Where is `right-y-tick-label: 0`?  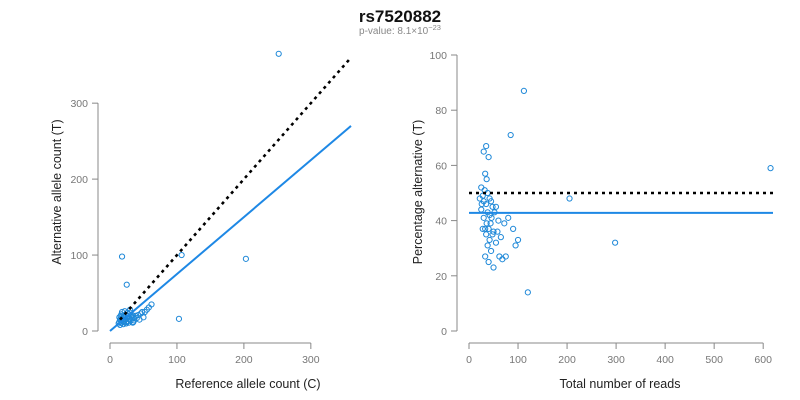
right-y-tick-label: 0 is located at coordinates (444, 332).